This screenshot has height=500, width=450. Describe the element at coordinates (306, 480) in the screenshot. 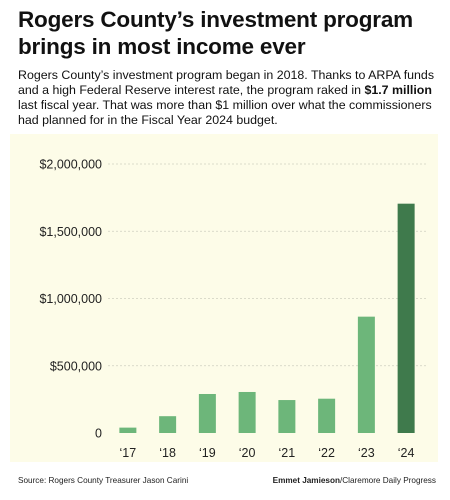

I see `credit-name: Emmet Jamieson` at that location.